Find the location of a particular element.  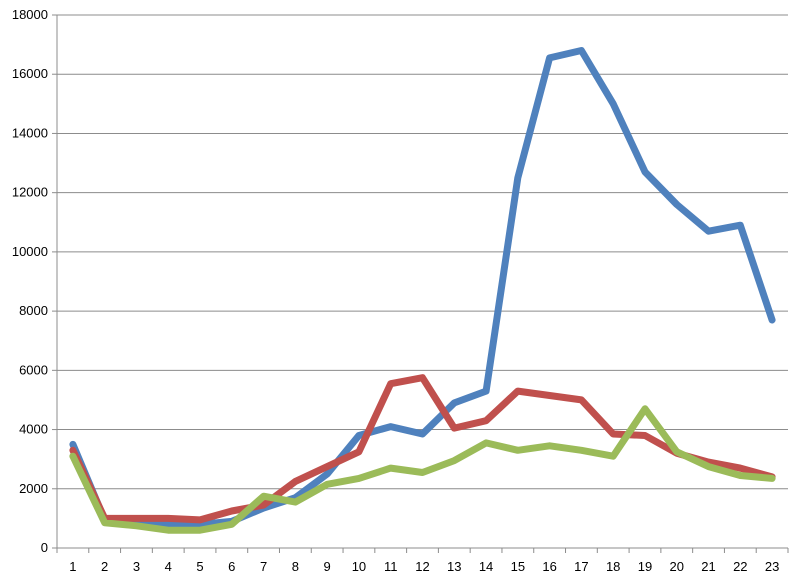

x-tick-label: 4 is located at coordinates (168, 566).